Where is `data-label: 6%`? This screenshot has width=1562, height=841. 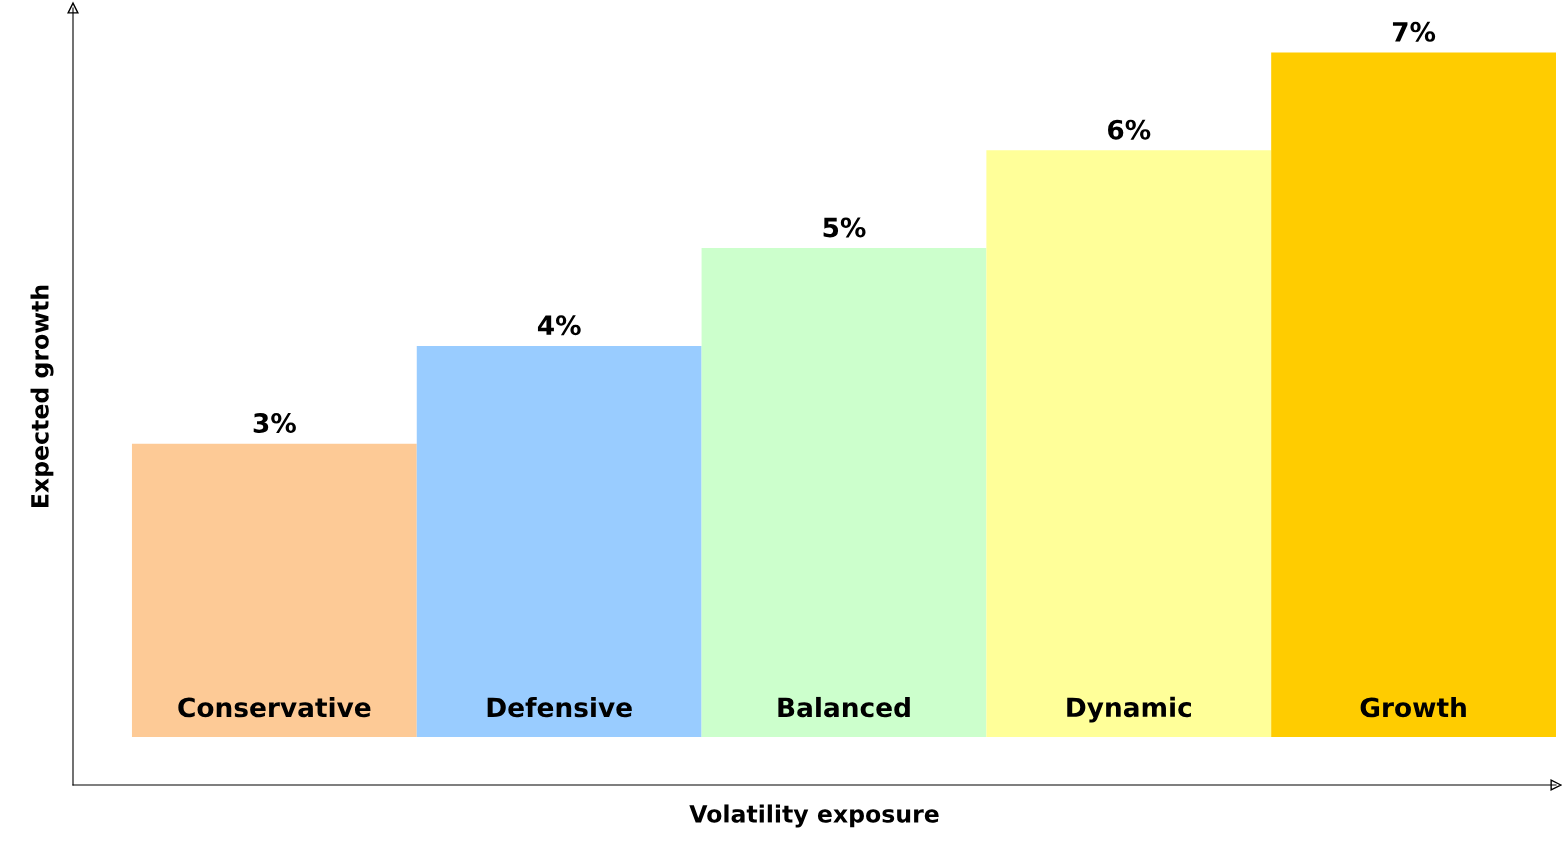 data-label: 6% is located at coordinates (1129, 129).